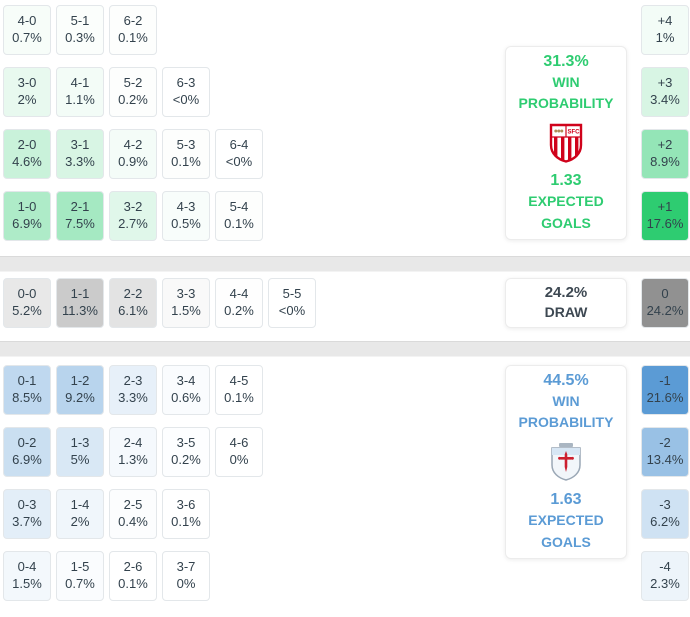 The image size is (690, 617). Describe the element at coordinates (186, 397) in the screenshot. I see `probability-label: 0.6%` at that location.